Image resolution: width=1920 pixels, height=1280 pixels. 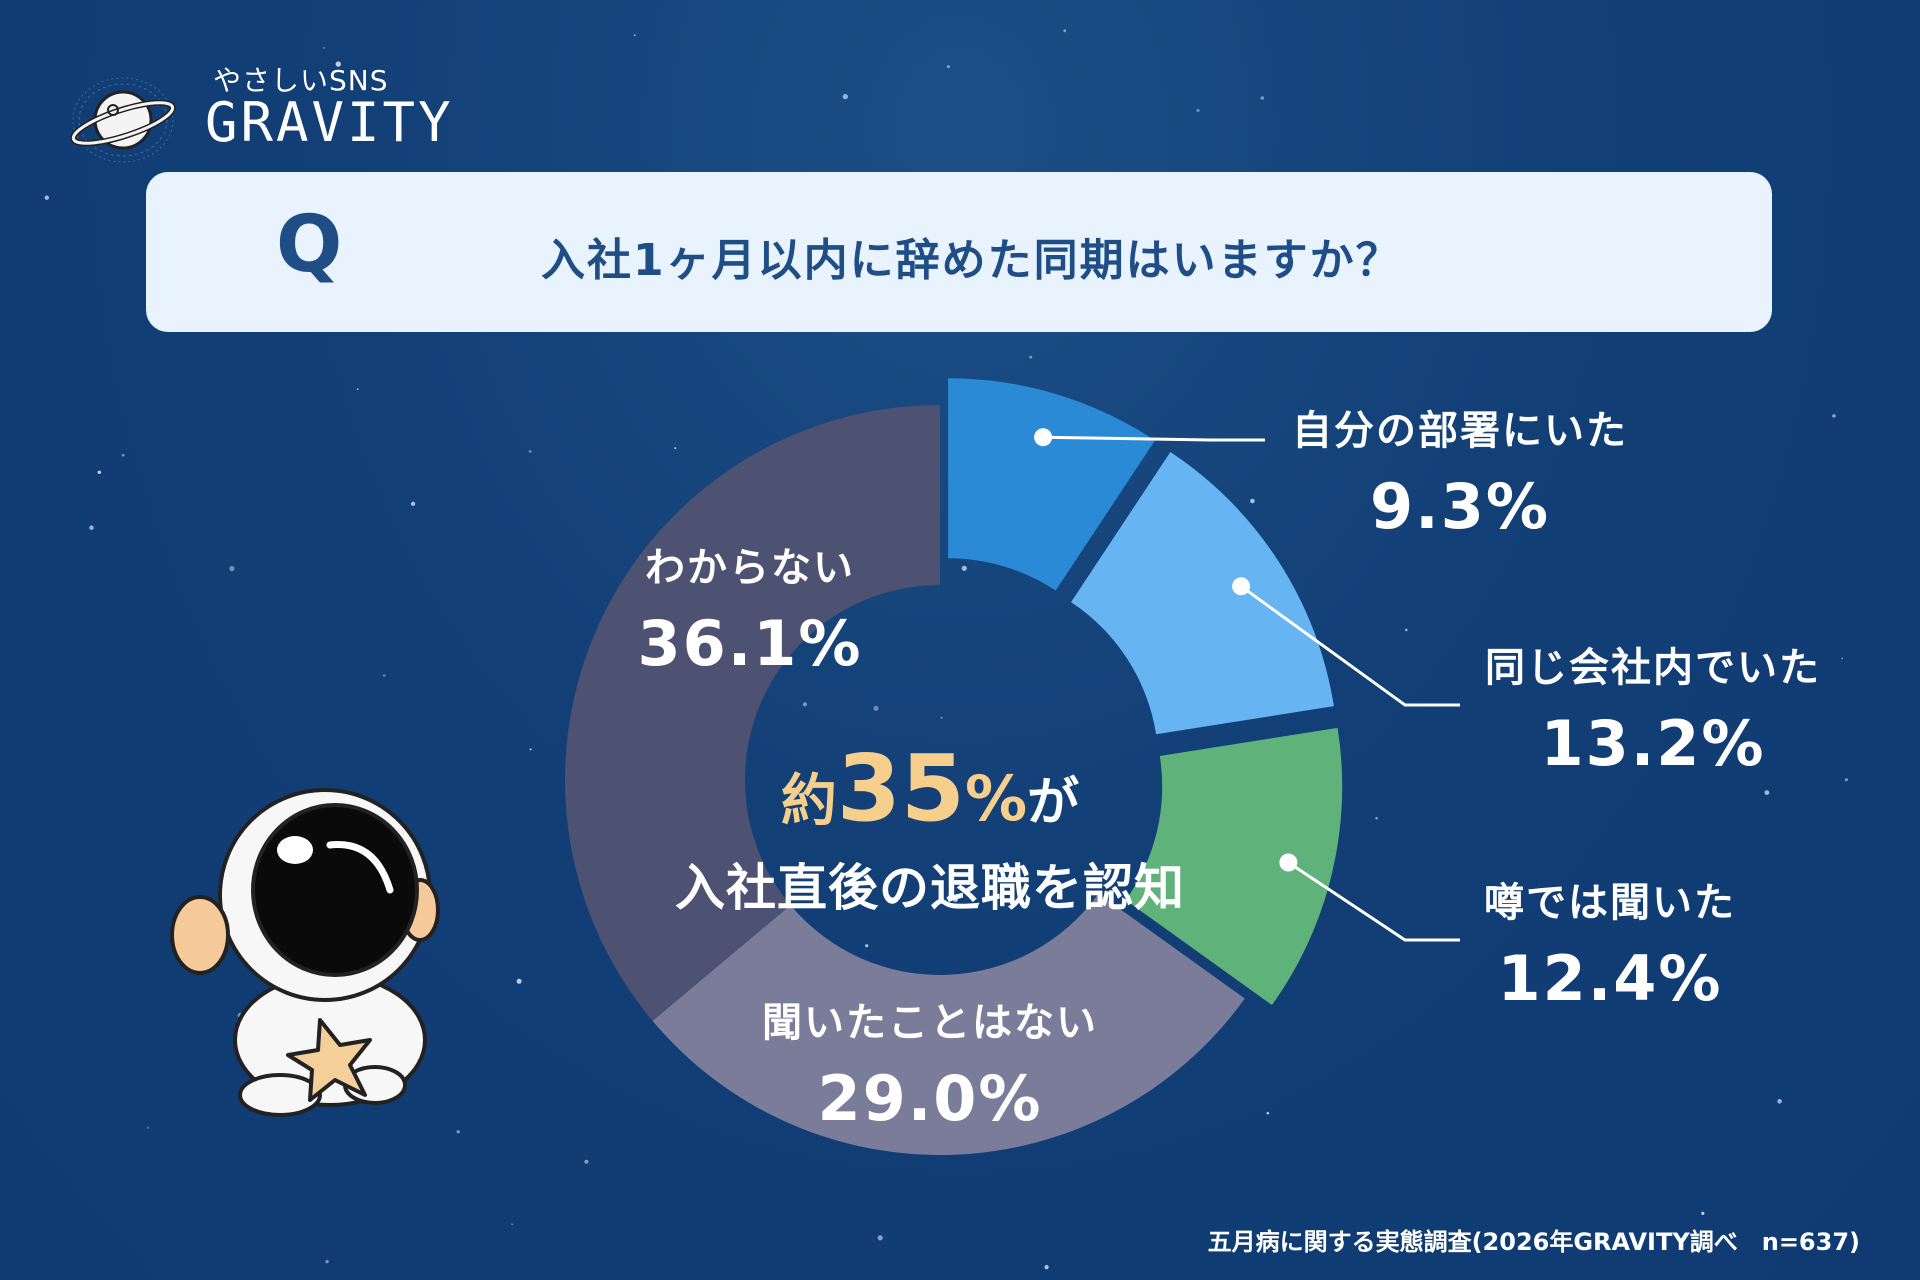 What do you see at coordinates (305, 952) in the screenshot?
I see `astronaut-illustration` at bounding box center [305, 952].